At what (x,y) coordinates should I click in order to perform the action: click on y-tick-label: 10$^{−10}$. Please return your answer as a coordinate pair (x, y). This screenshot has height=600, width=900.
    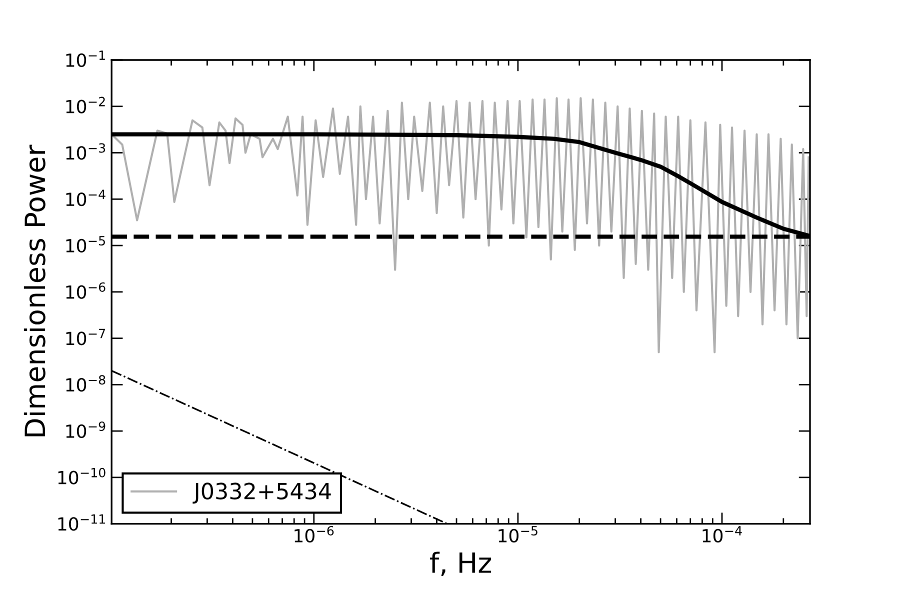
    Looking at the image, I should click on (82, 476).